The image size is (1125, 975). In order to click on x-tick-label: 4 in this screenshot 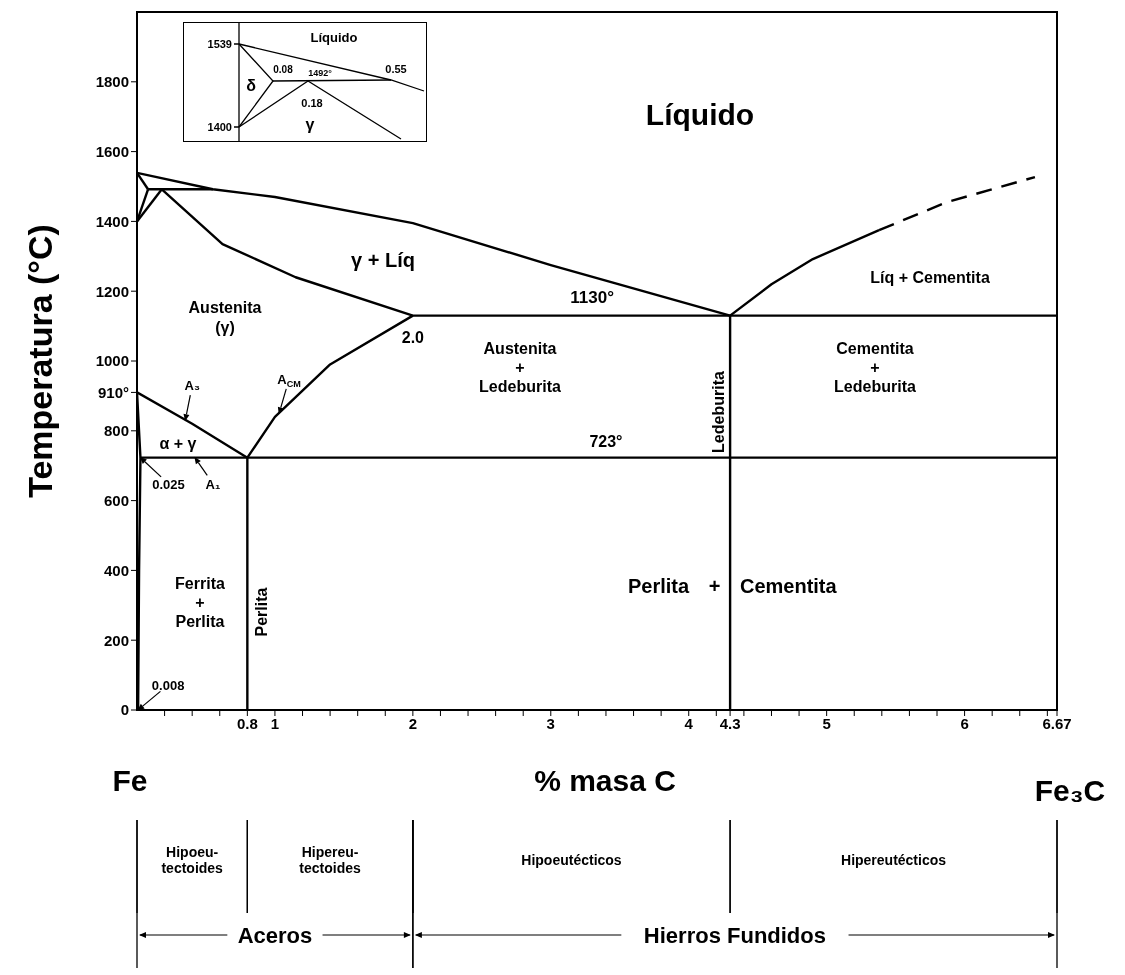, I will do `click(689, 723)`.